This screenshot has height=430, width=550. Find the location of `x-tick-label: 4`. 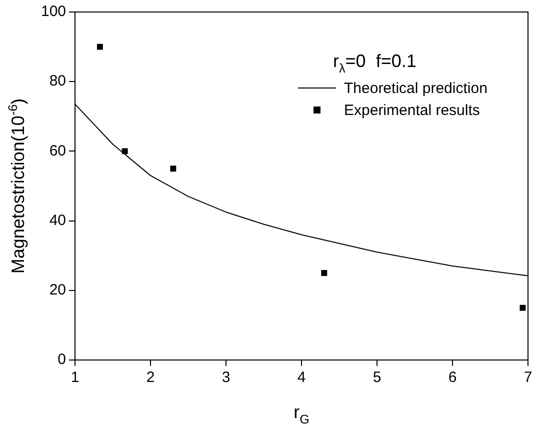

x-tick-label: 4 is located at coordinates (301, 377).